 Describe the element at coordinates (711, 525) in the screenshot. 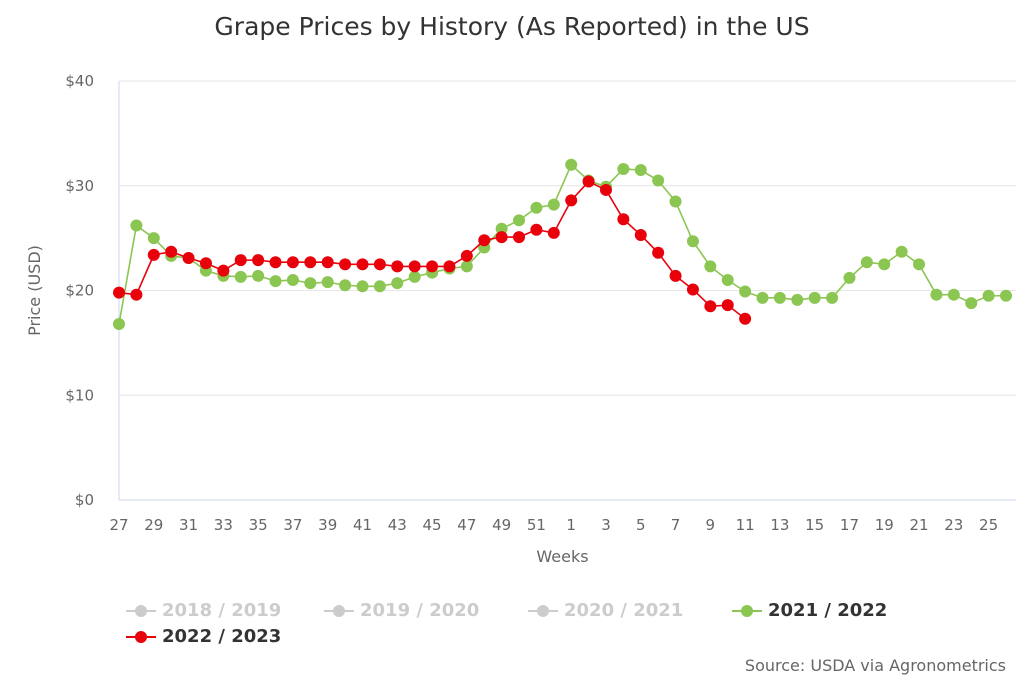

I see `x-tick-label: 9` at that location.